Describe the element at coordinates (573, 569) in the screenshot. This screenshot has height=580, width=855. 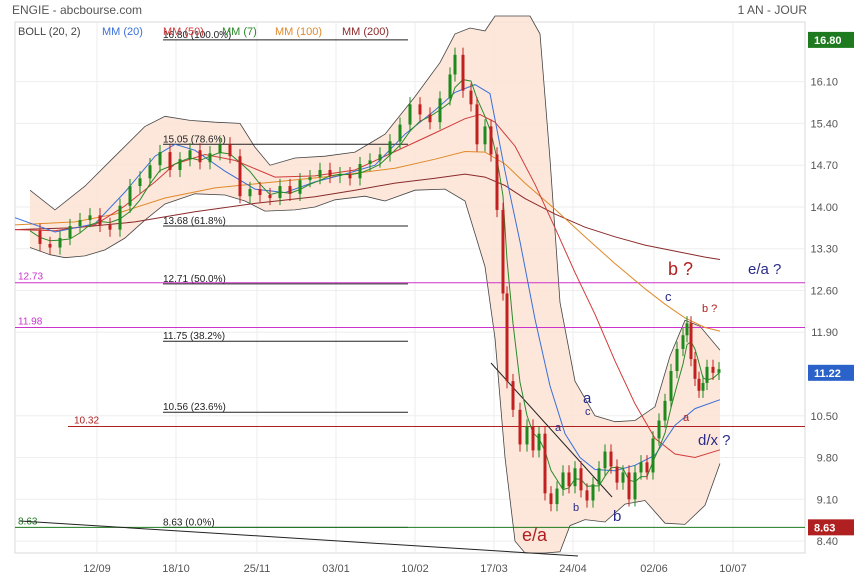
I see `x-tick-label: 24/04` at that location.